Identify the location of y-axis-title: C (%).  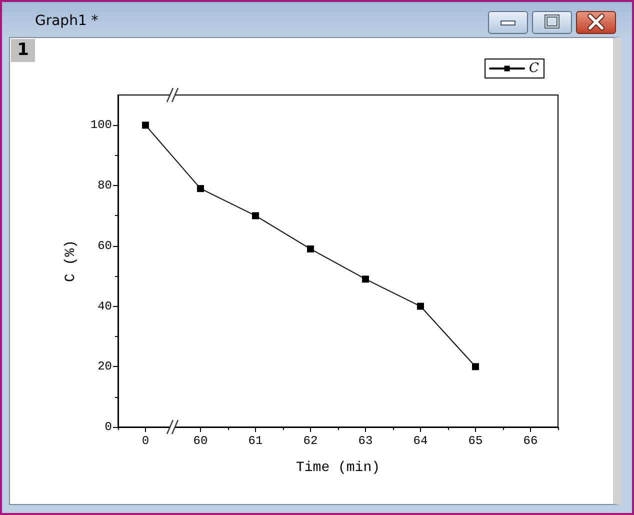
(71, 261).